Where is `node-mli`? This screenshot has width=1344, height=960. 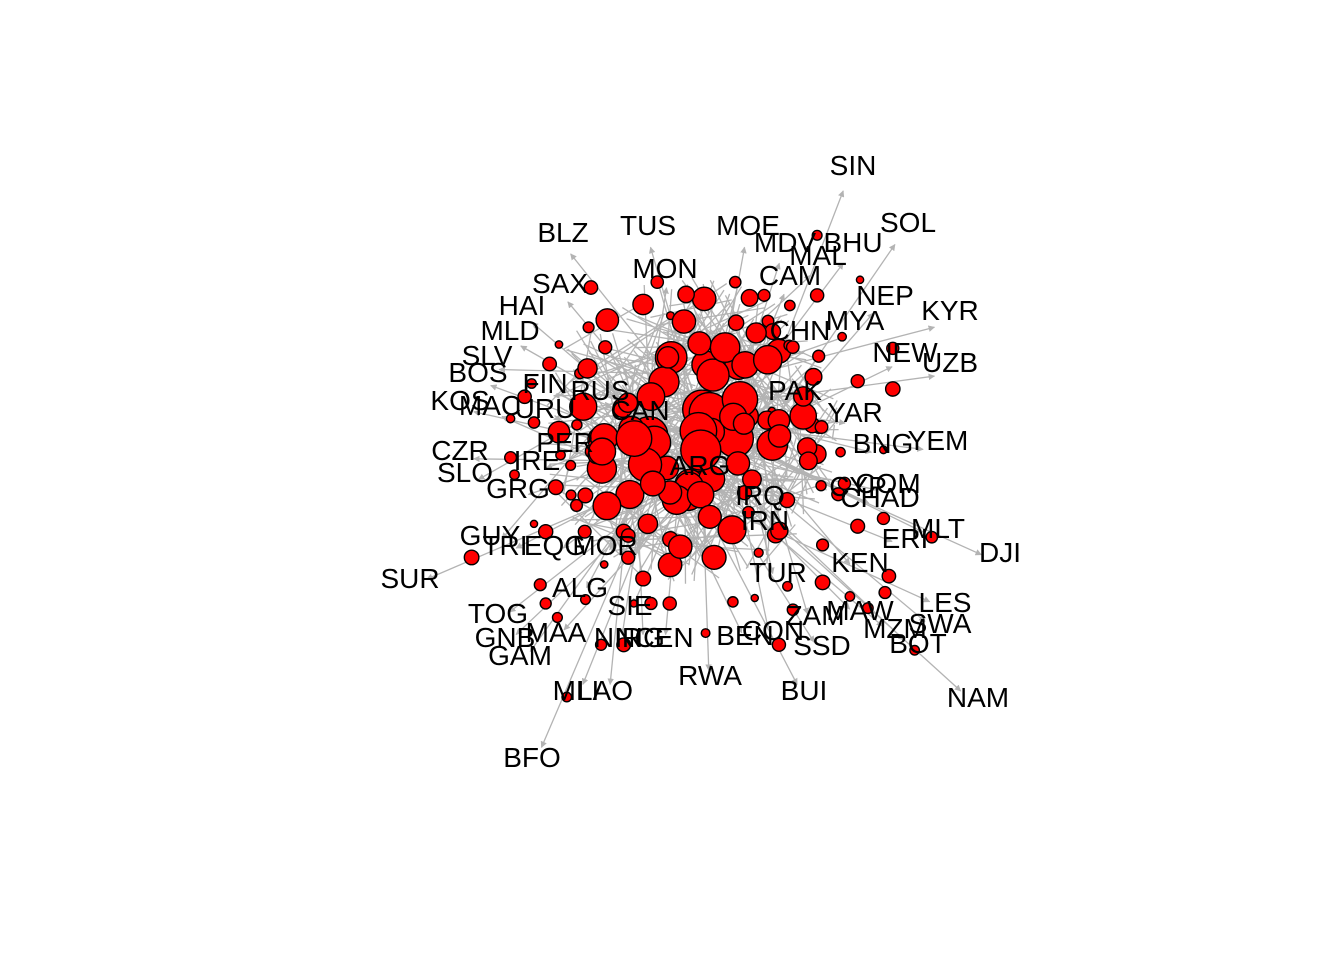
node-mli is located at coordinates (601, 644).